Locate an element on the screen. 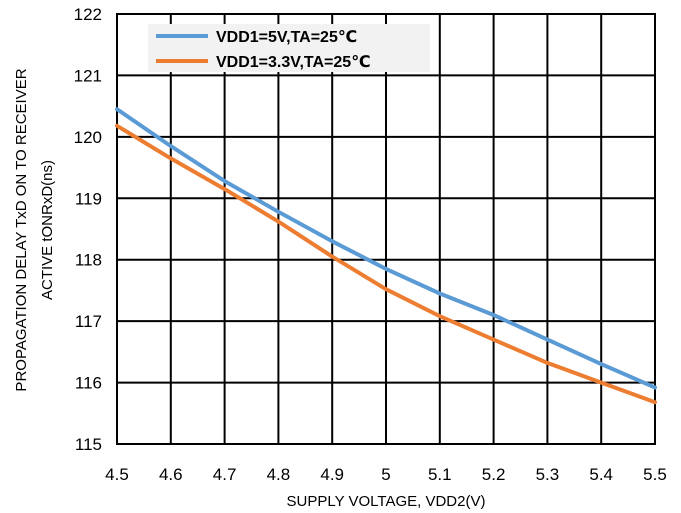 The image size is (681, 513). y-tick-label: 117 is located at coordinates (88, 321).